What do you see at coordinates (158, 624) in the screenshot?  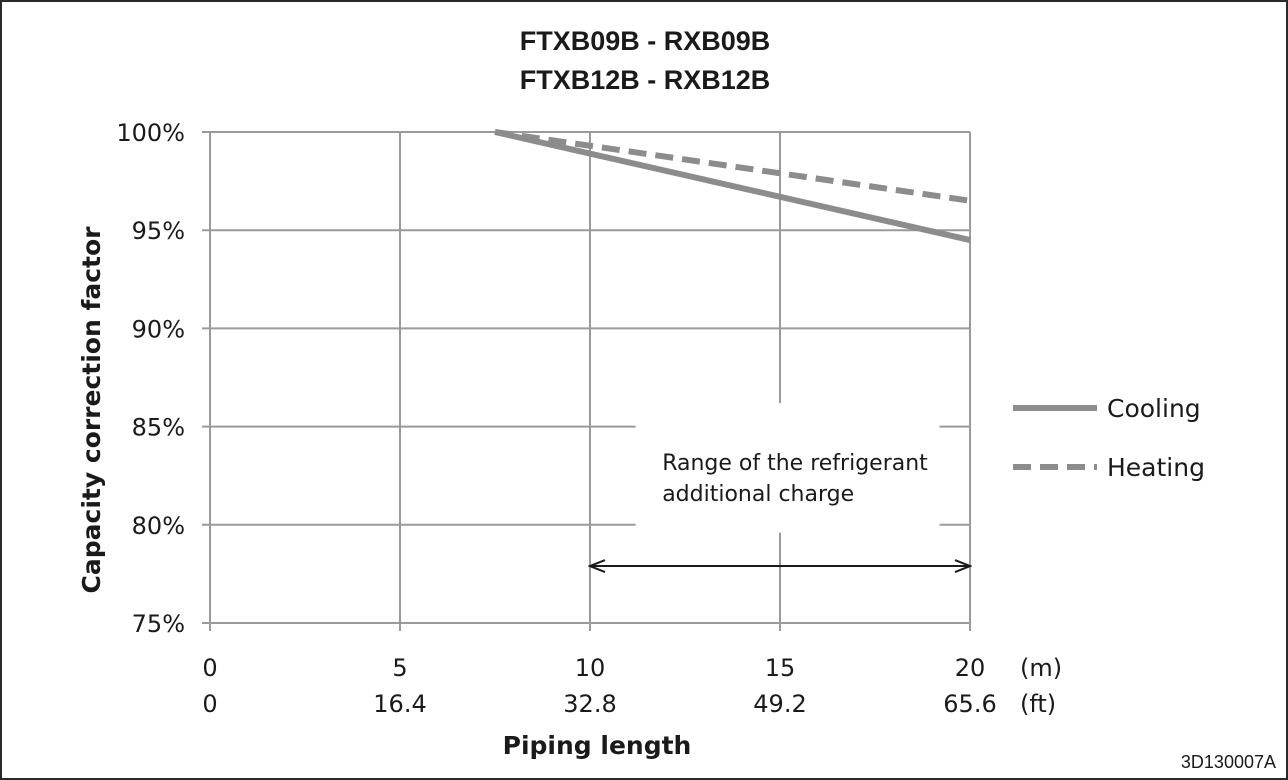 I see `y-tick-label: 75%` at bounding box center [158, 624].